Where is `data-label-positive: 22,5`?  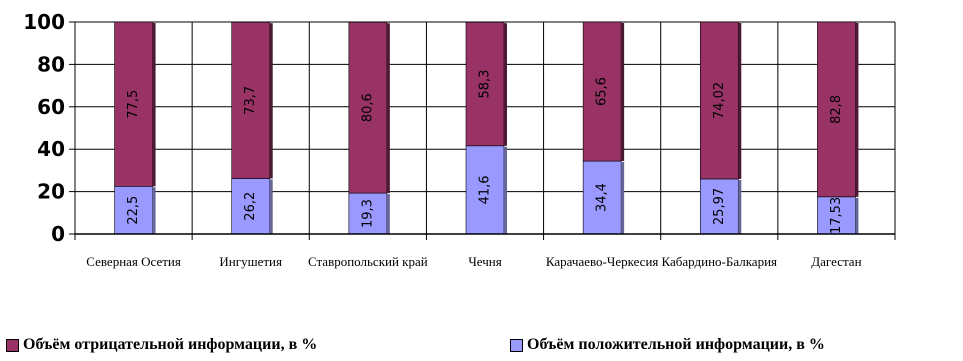
data-label-positive: 22,5 is located at coordinates (133, 210).